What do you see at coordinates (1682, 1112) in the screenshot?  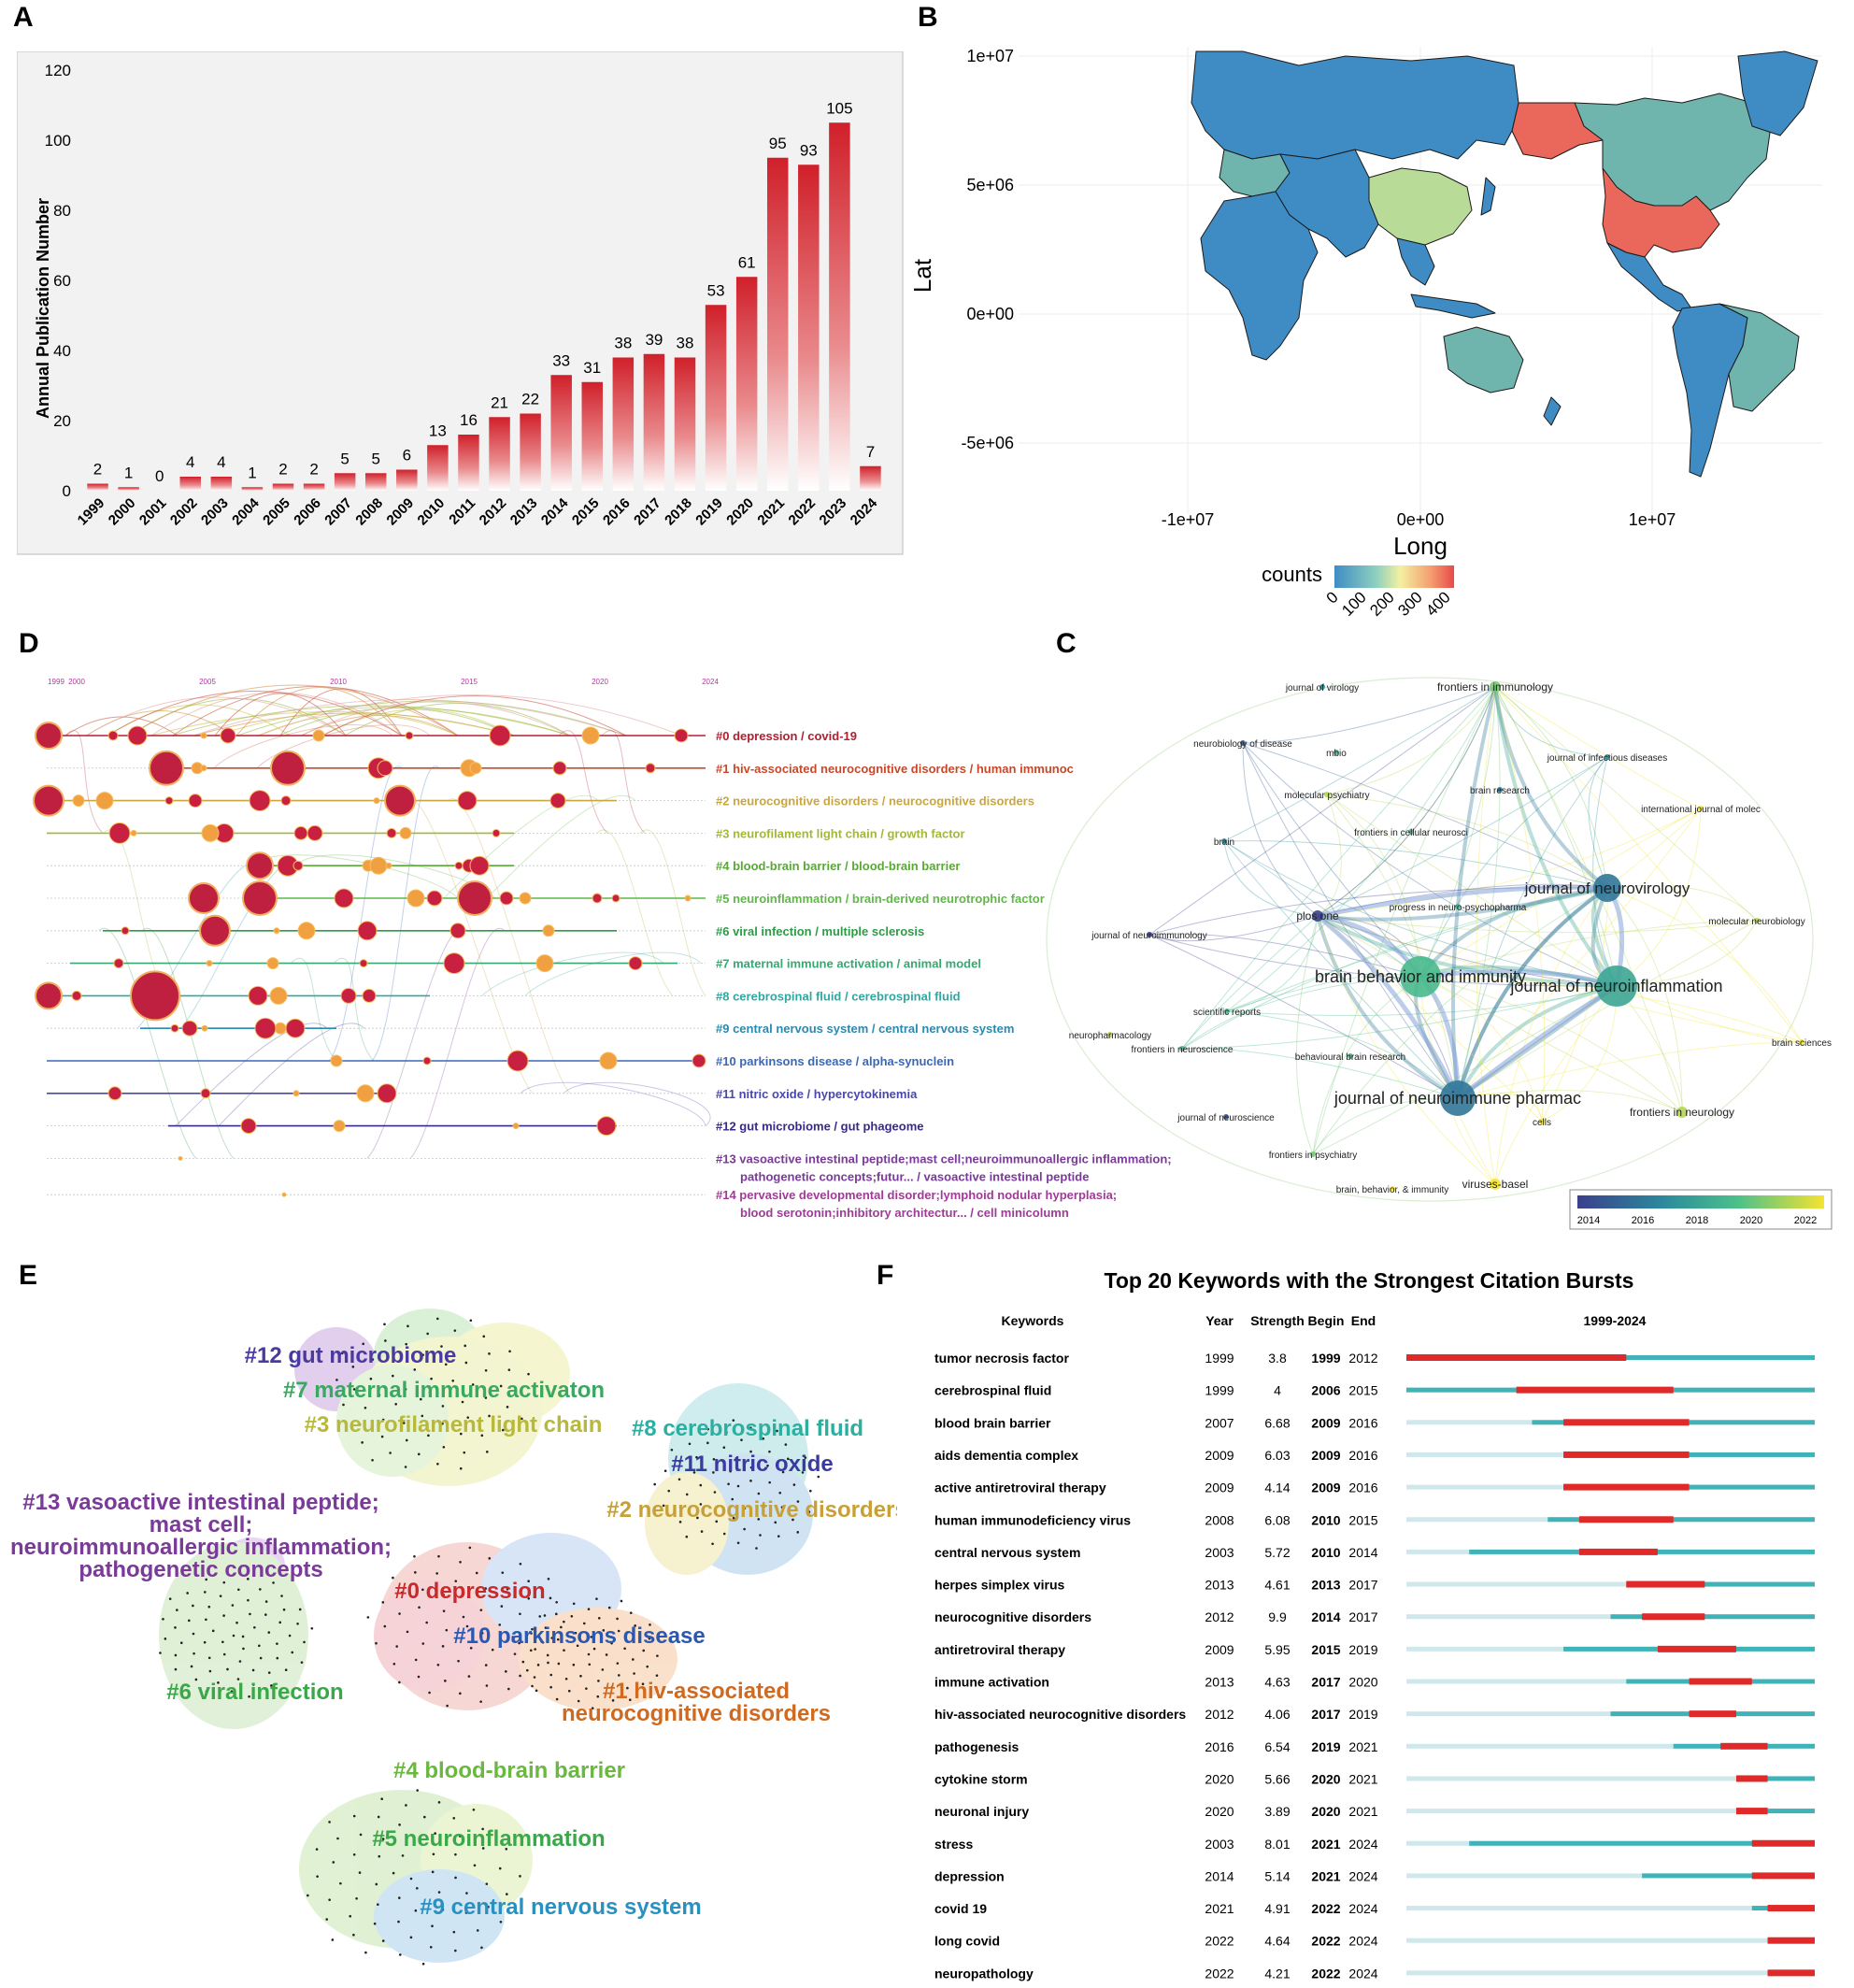 I see `network-node-label: frontiers in neurology` at bounding box center [1682, 1112].